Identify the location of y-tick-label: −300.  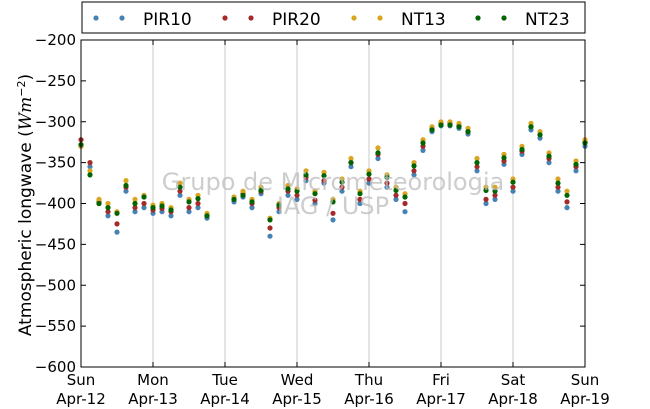
(55, 122).